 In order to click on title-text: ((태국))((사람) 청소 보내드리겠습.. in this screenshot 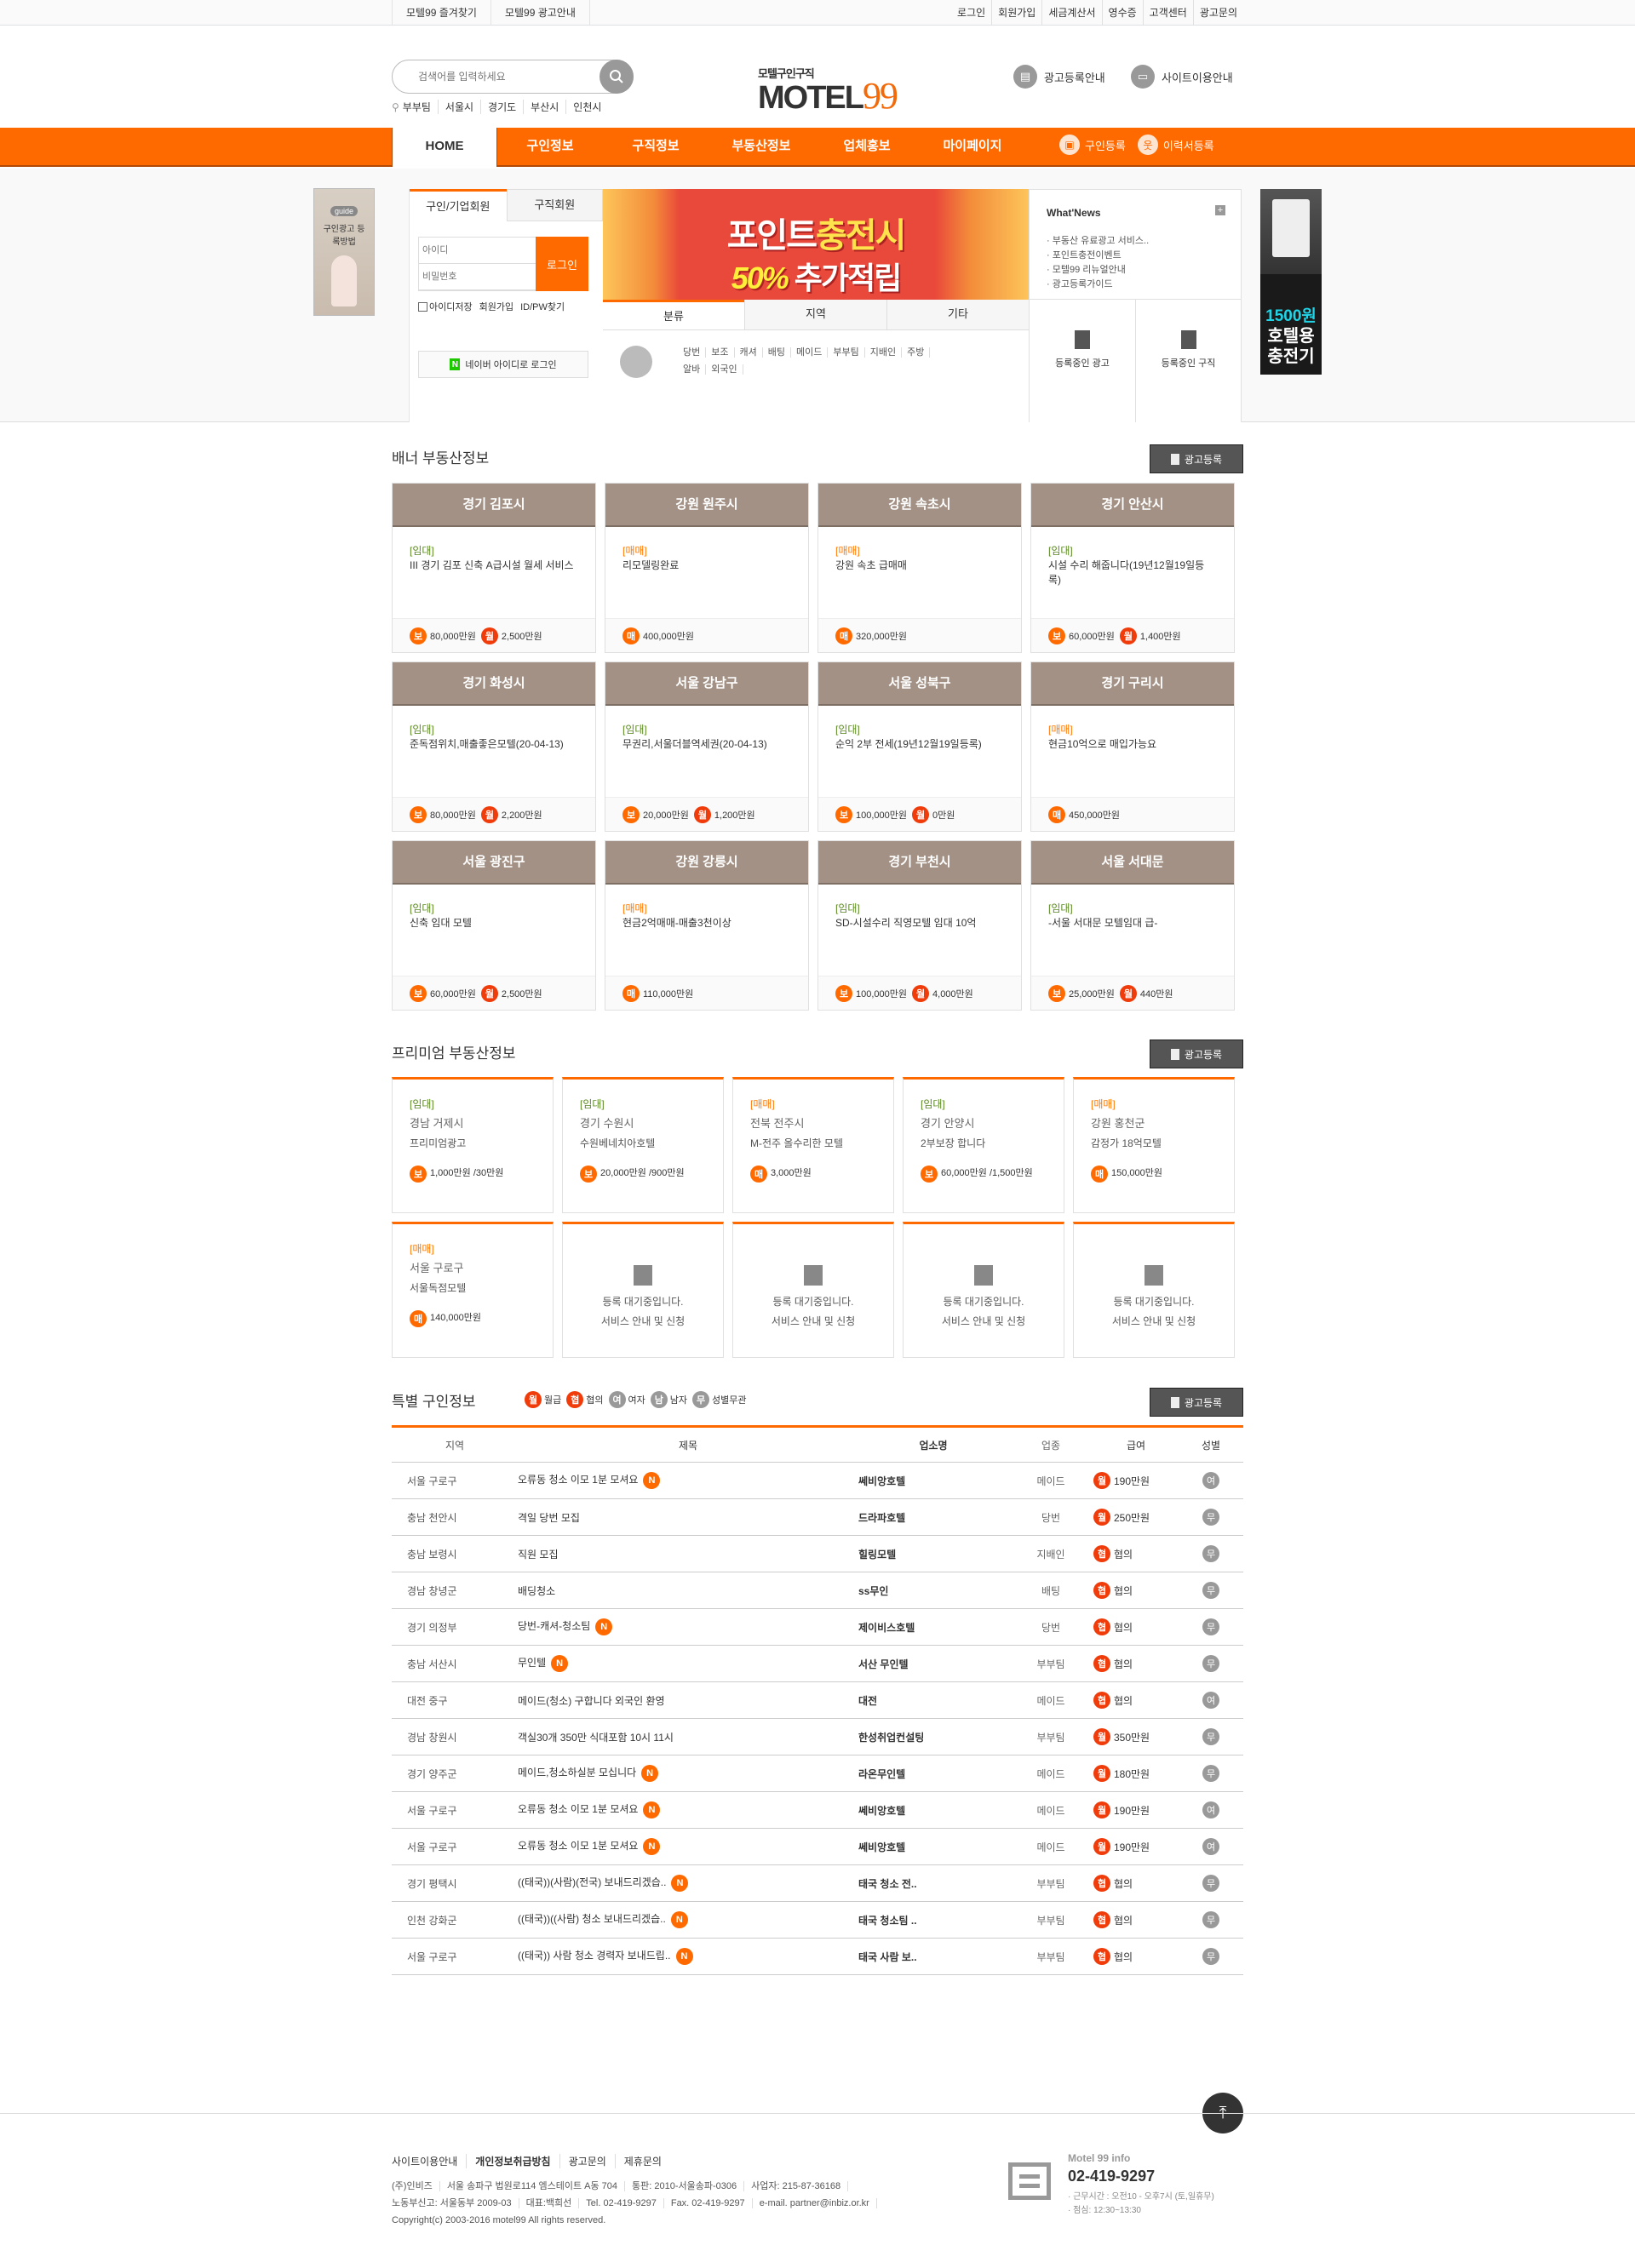, I will do `click(592, 1919)`.